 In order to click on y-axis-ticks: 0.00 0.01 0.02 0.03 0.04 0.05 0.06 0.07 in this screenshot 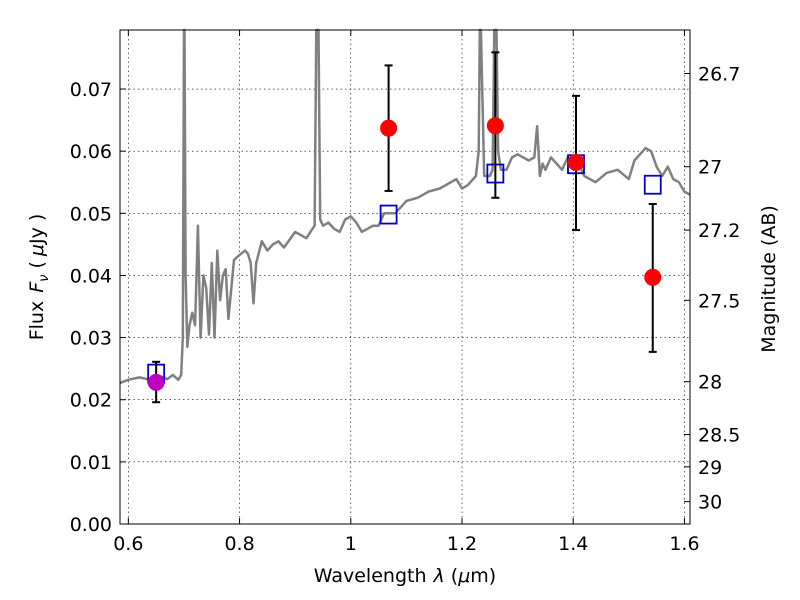, I will do `click(98, 307)`.